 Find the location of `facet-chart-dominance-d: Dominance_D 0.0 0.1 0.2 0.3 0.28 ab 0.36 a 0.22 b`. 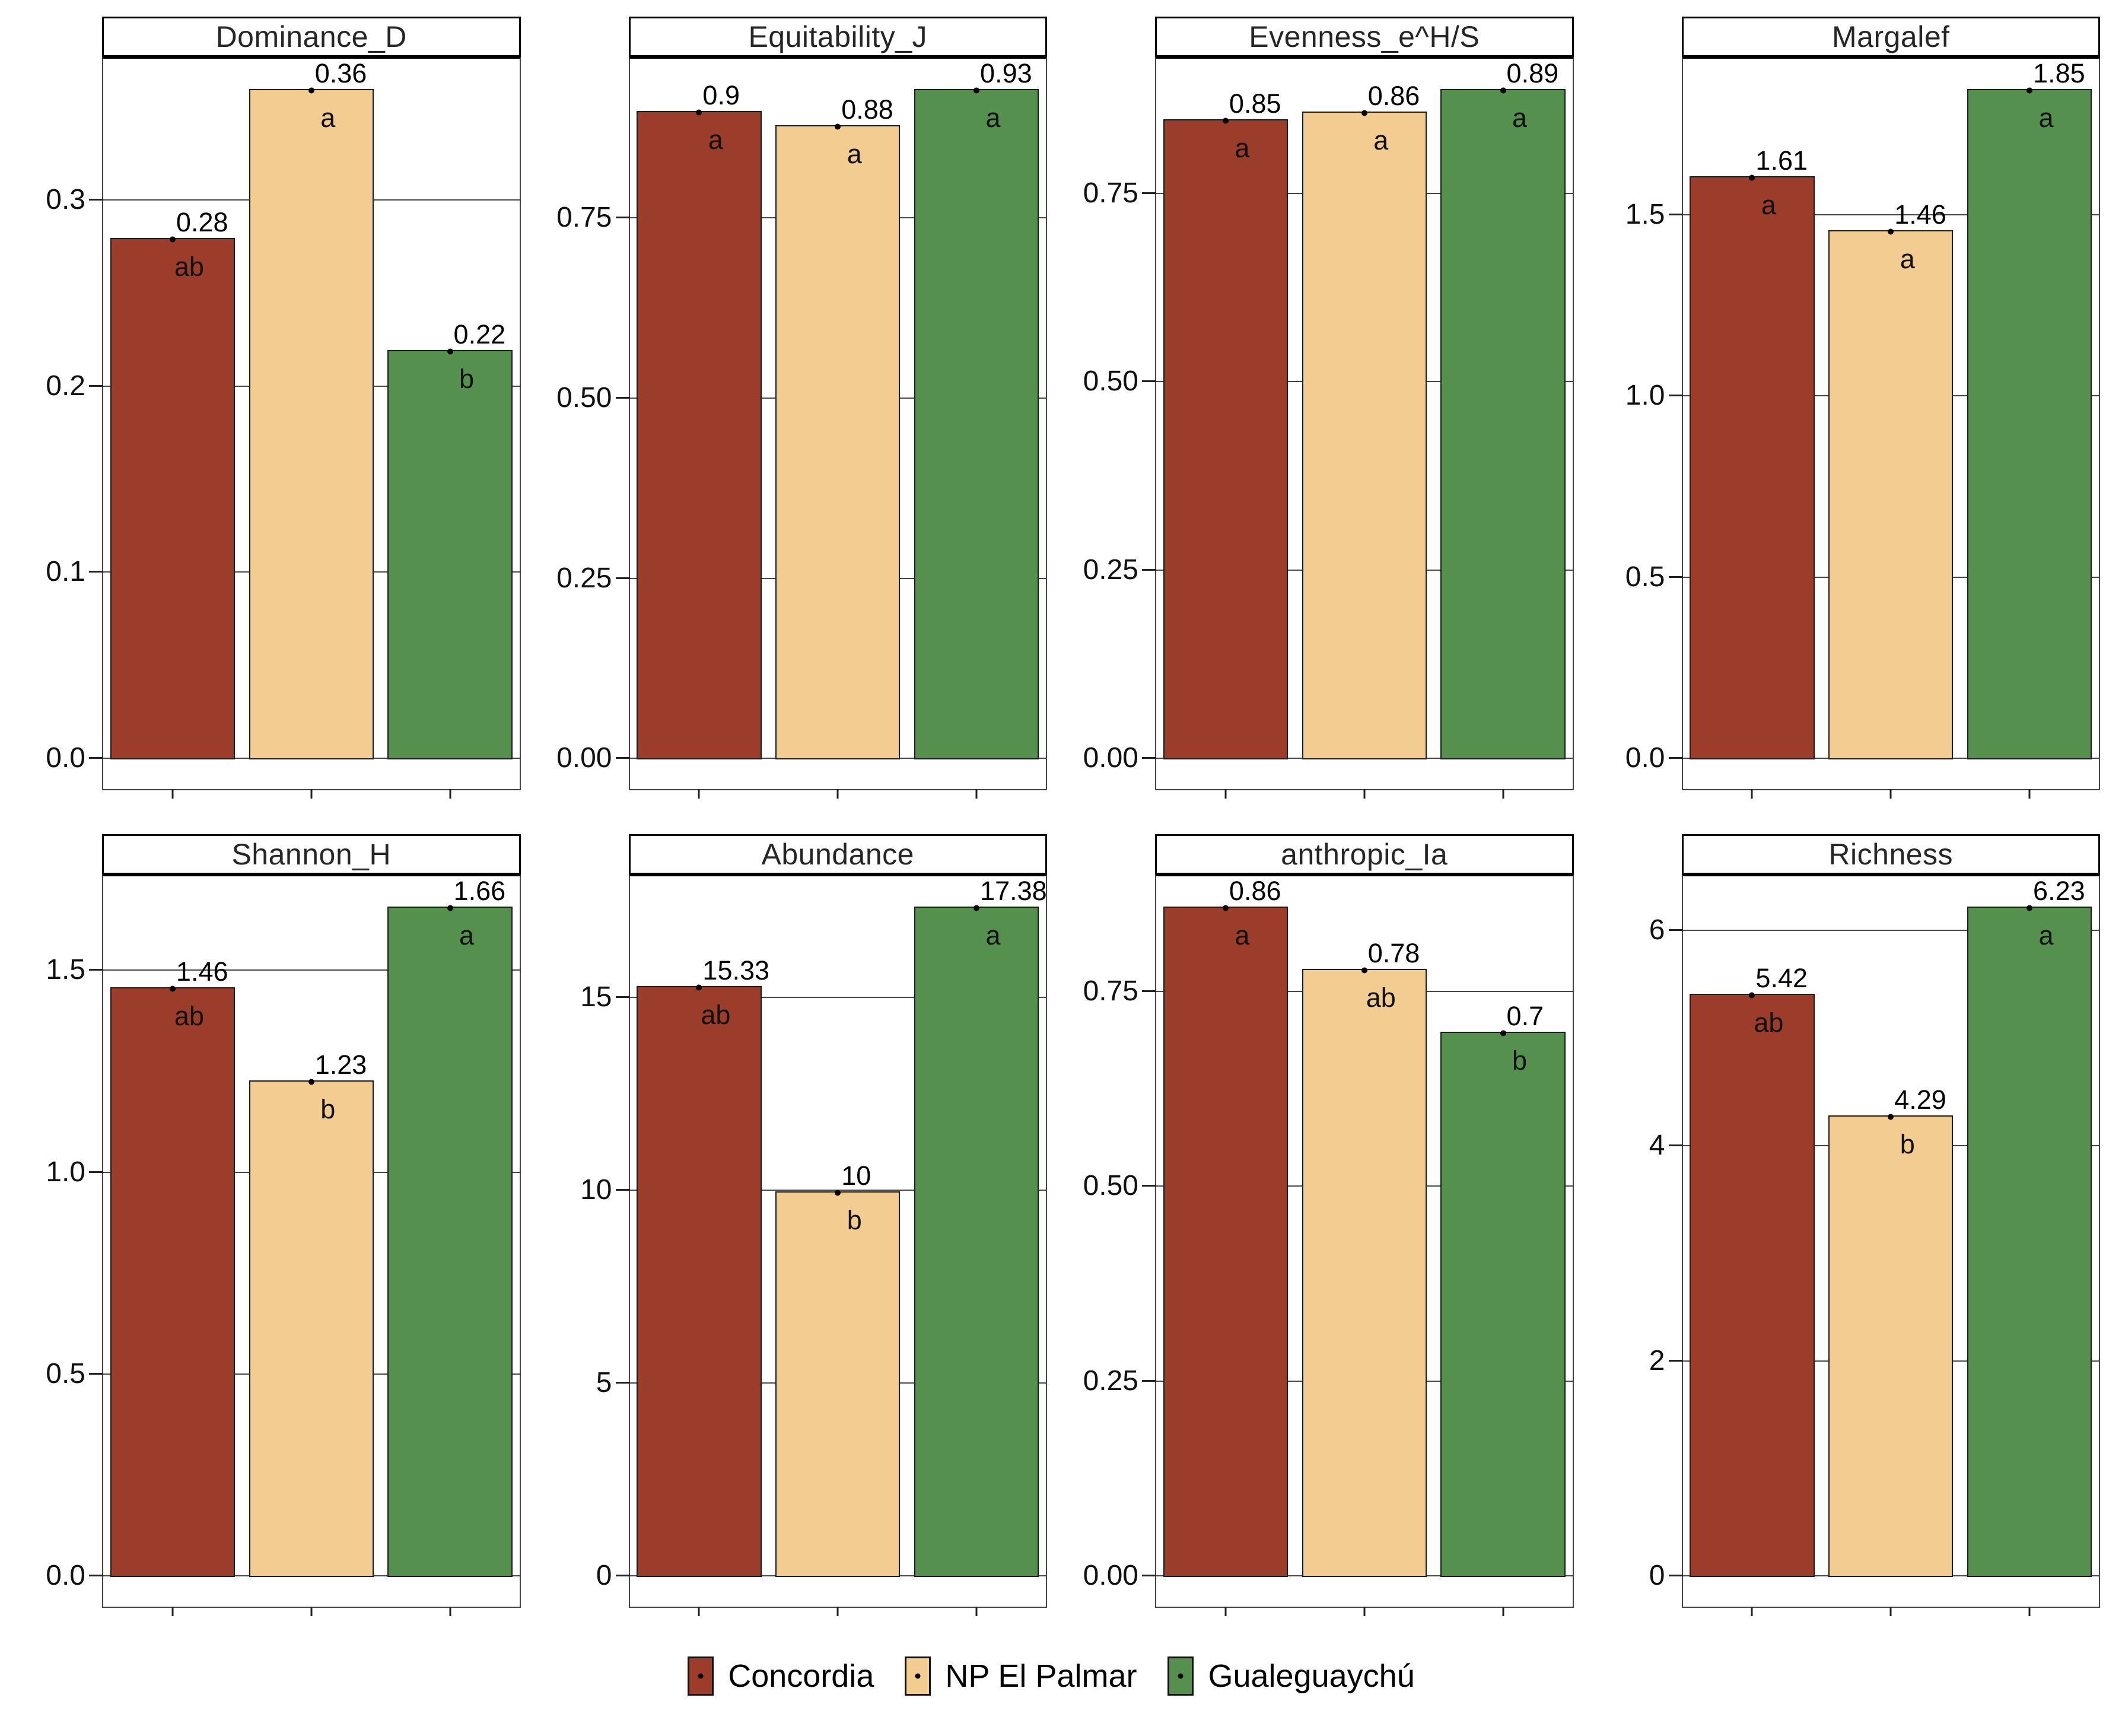

facet-chart-dominance-d: Dominance_D 0.0 0.1 0.2 0.3 0.28 ab 0.36 a 0.22 b is located at coordinates (262, 408).